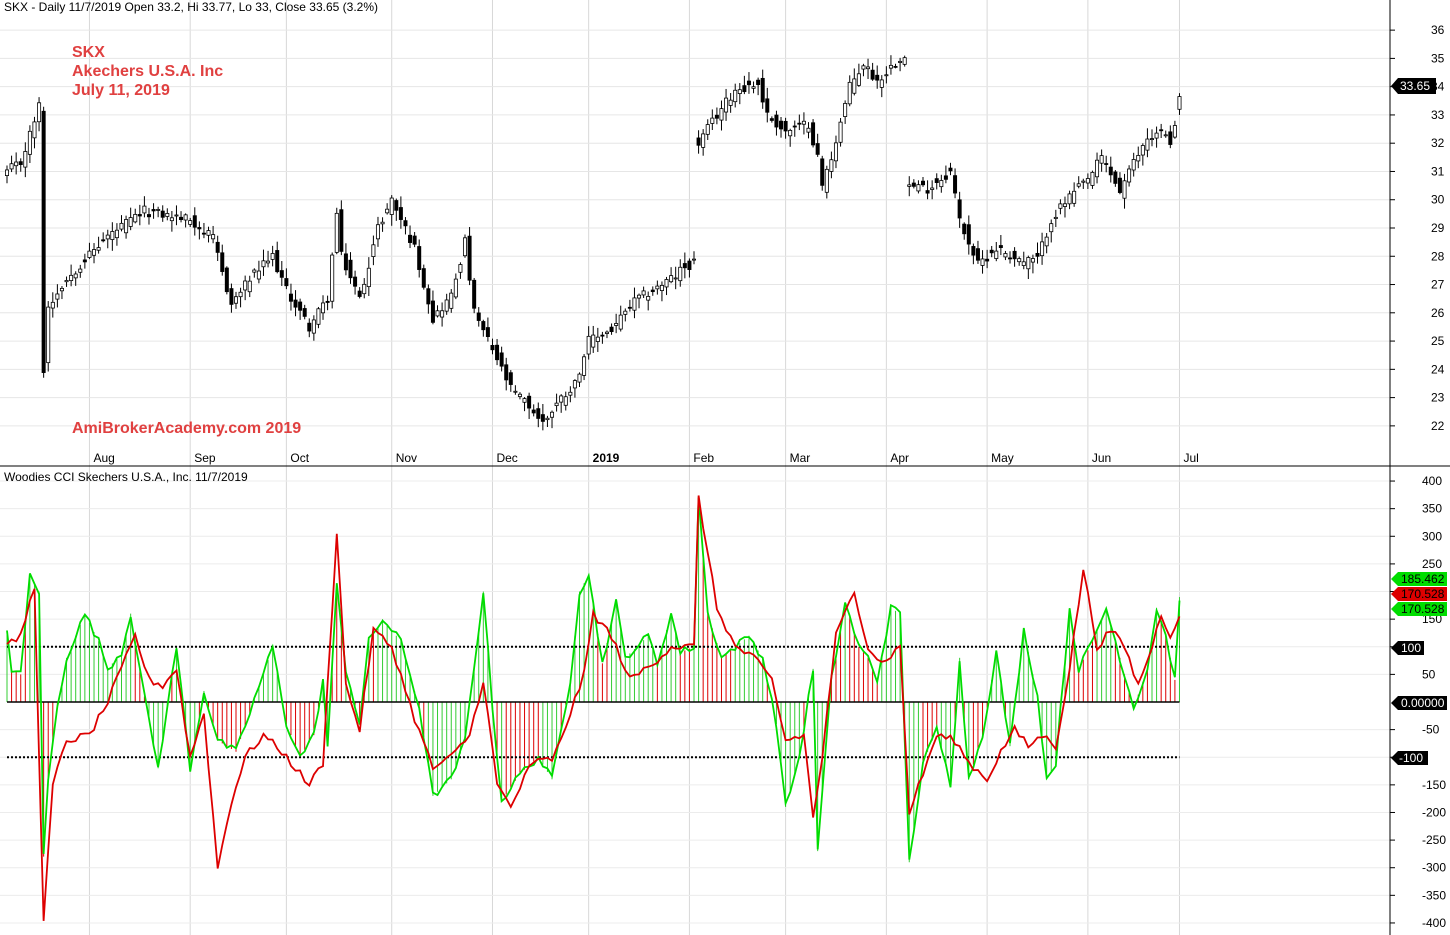 Image resolution: width=1450 pixels, height=935 pixels. What do you see at coordinates (299, 458) in the screenshot?
I see `month-label: Oct` at bounding box center [299, 458].